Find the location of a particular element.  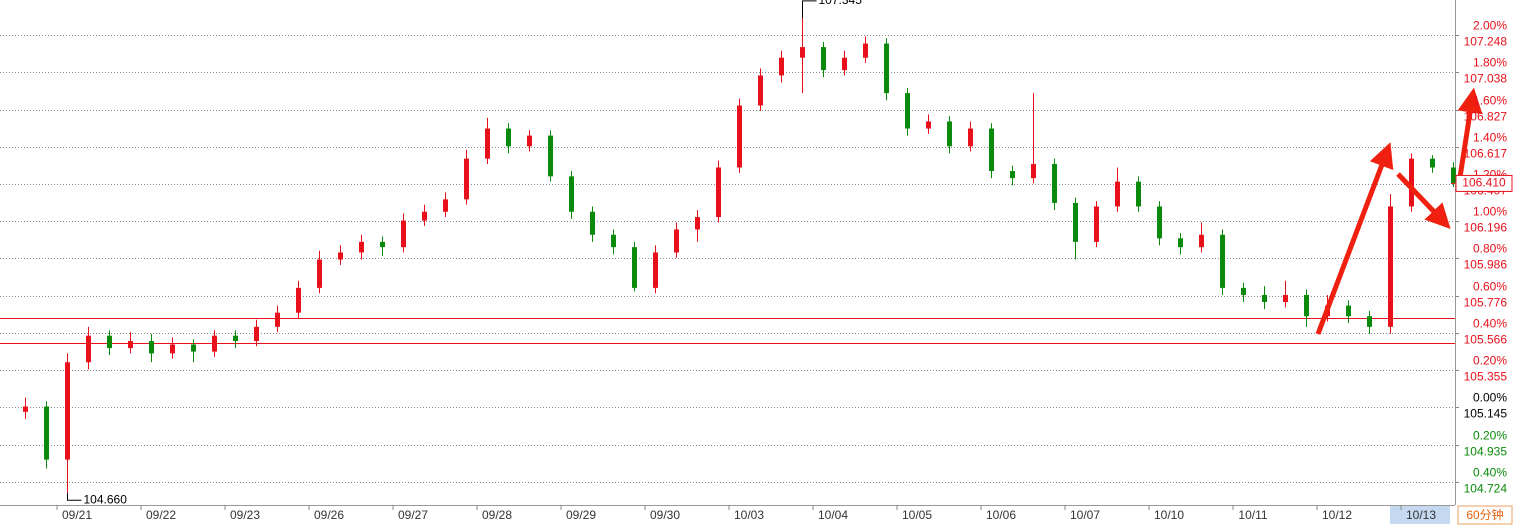

x-tick-label: 09/29 is located at coordinates (581, 515).